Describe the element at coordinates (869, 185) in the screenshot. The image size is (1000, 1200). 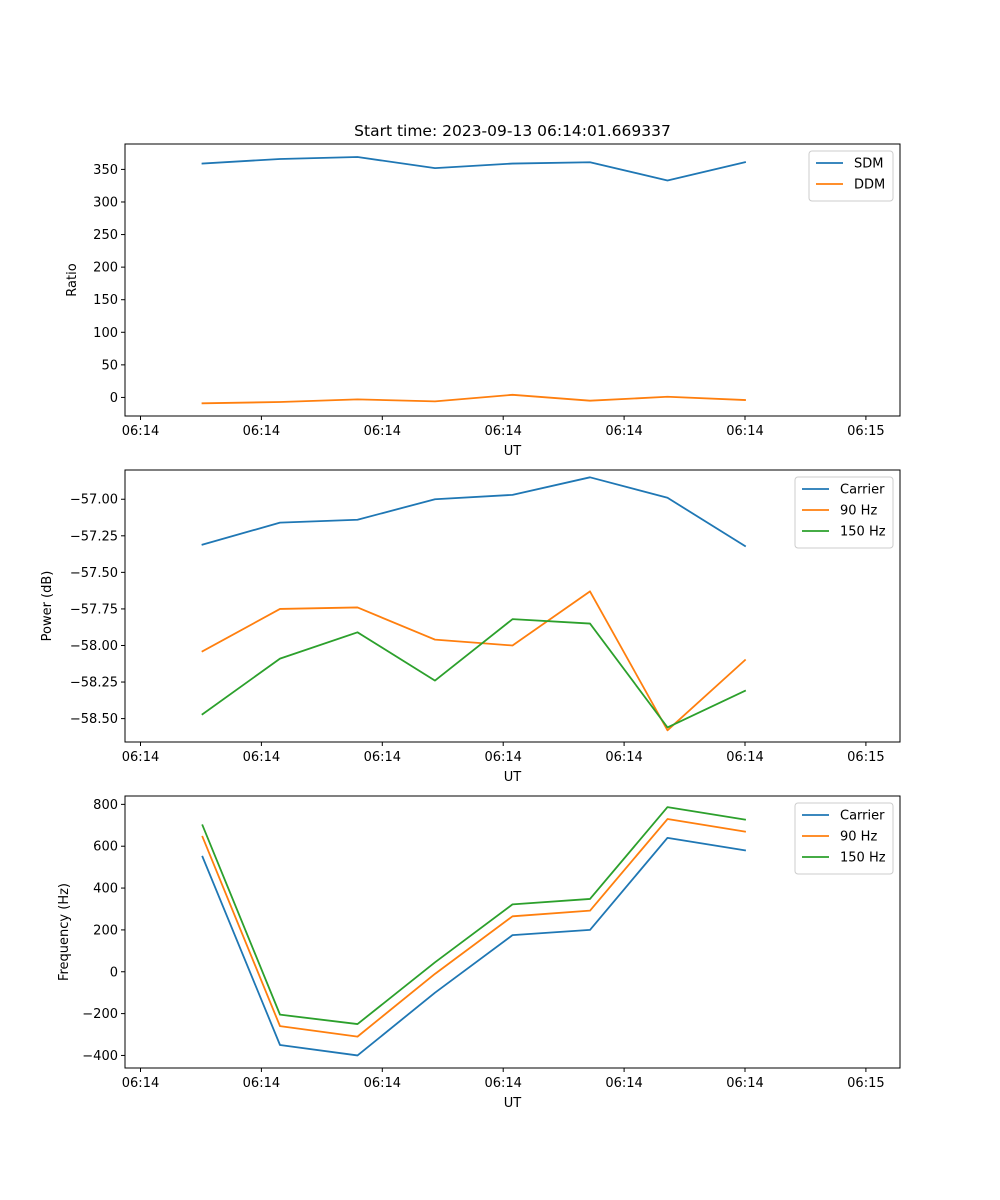
I see `legend-label: DDM` at that location.